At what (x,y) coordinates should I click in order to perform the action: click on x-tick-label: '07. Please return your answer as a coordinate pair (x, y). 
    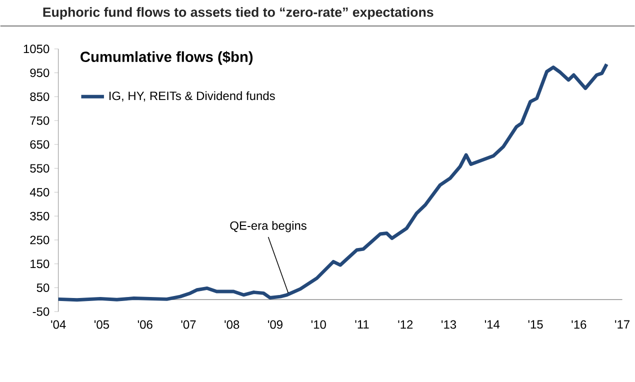
    Looking at the image, I should click on (188, 325).